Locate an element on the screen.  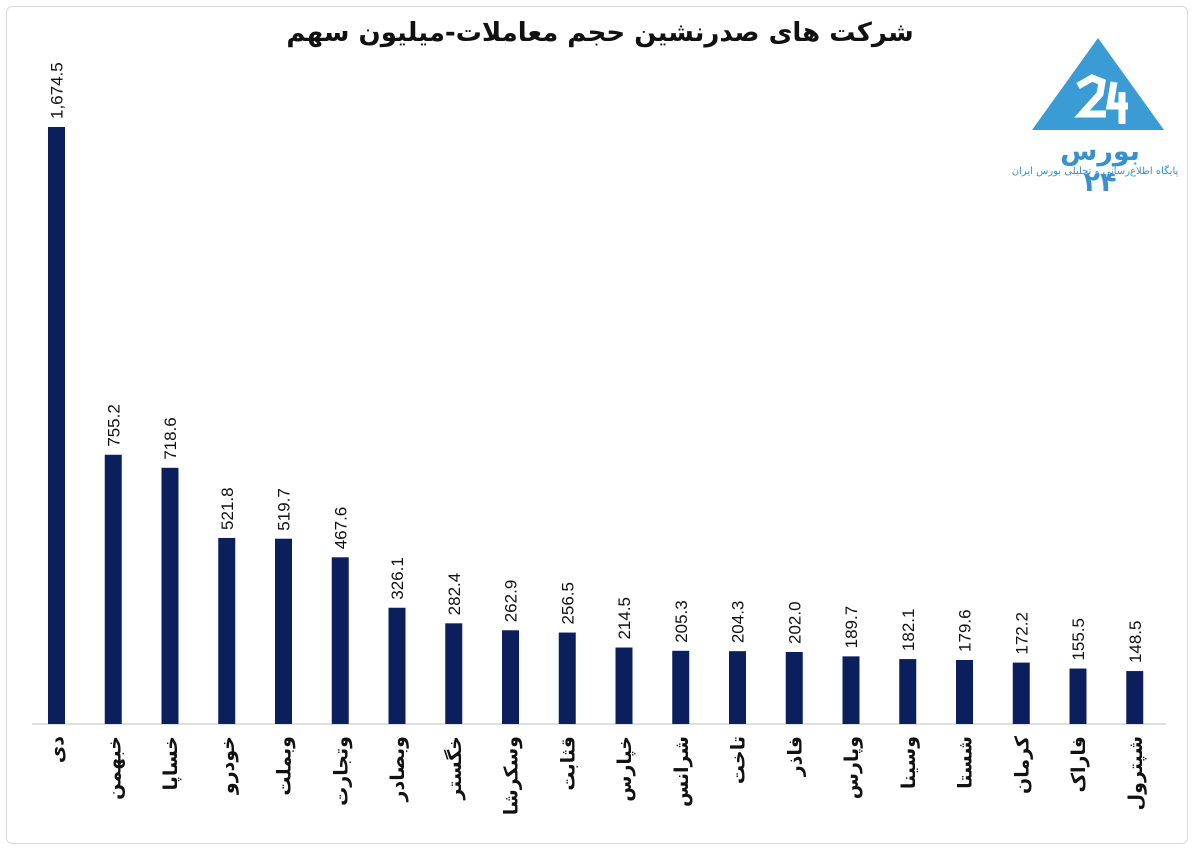
data-label: 1,674.5 is located at coordinates (57, 90).